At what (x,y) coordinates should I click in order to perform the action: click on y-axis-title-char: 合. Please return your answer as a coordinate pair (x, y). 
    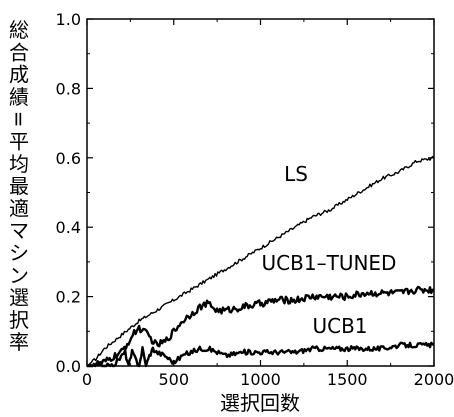
    Looking at the image, I should click on (19, 52).